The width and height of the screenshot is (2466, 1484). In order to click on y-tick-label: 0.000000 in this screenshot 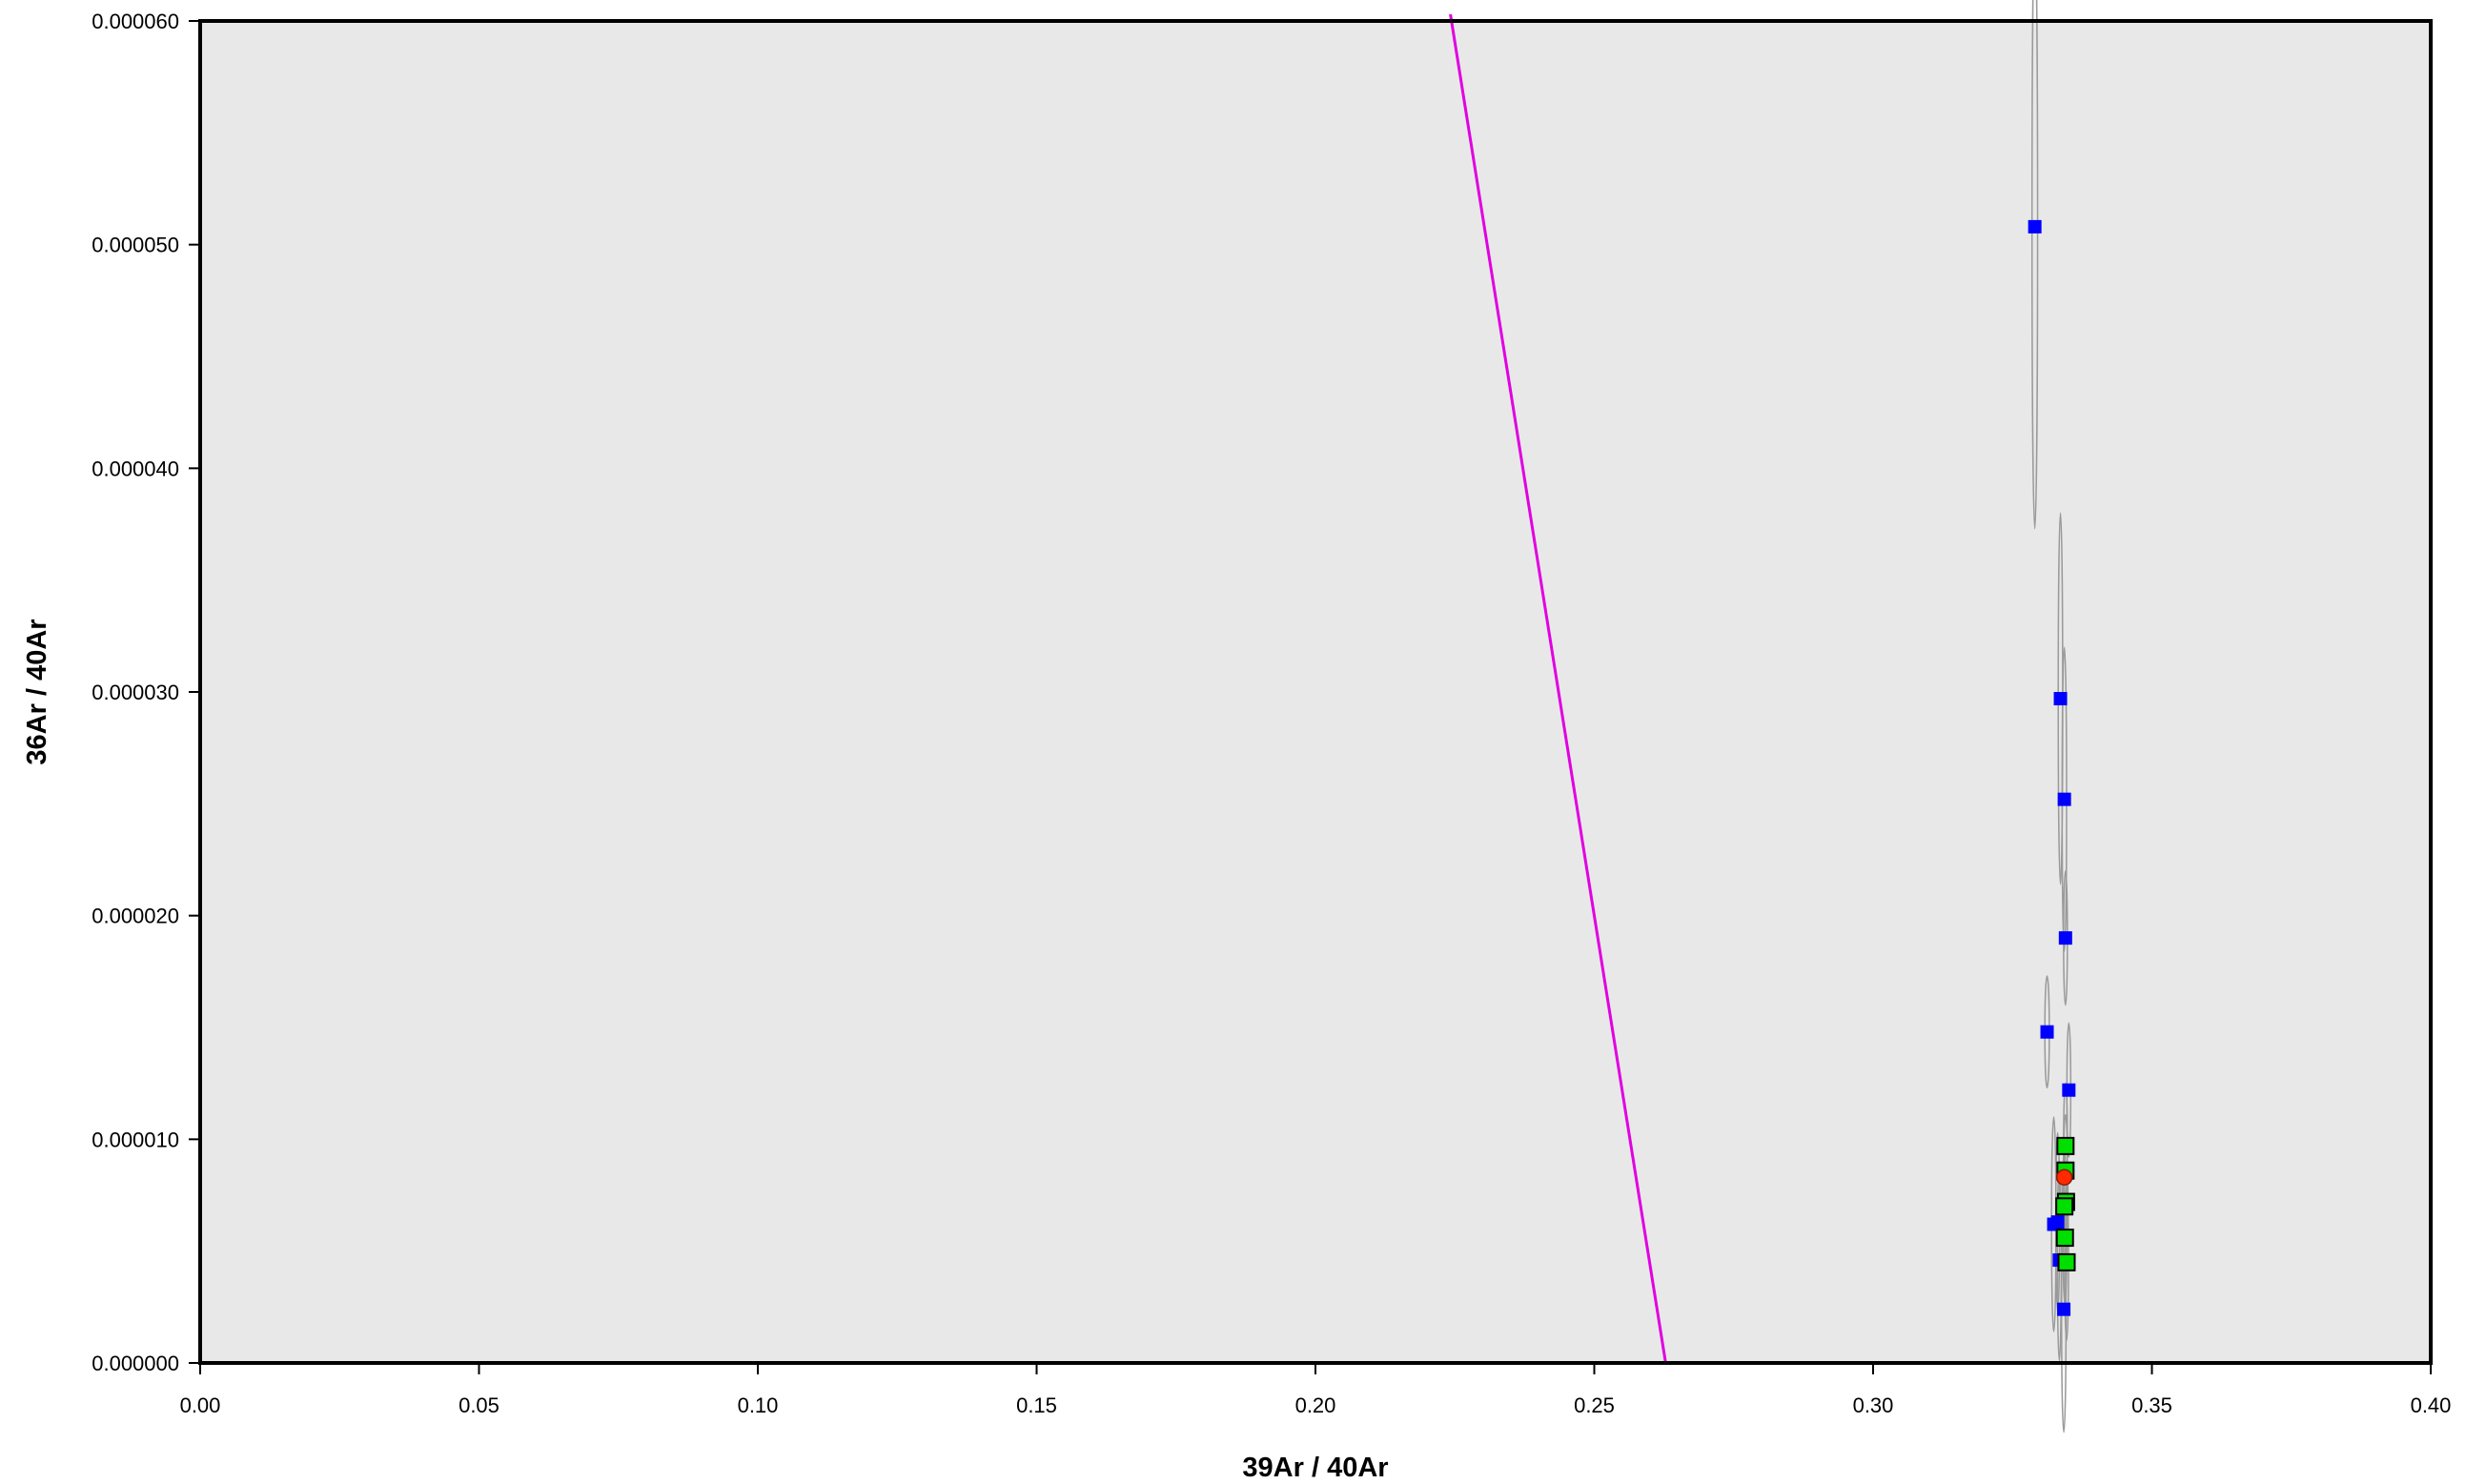, I will do `click(135, 1363)`.